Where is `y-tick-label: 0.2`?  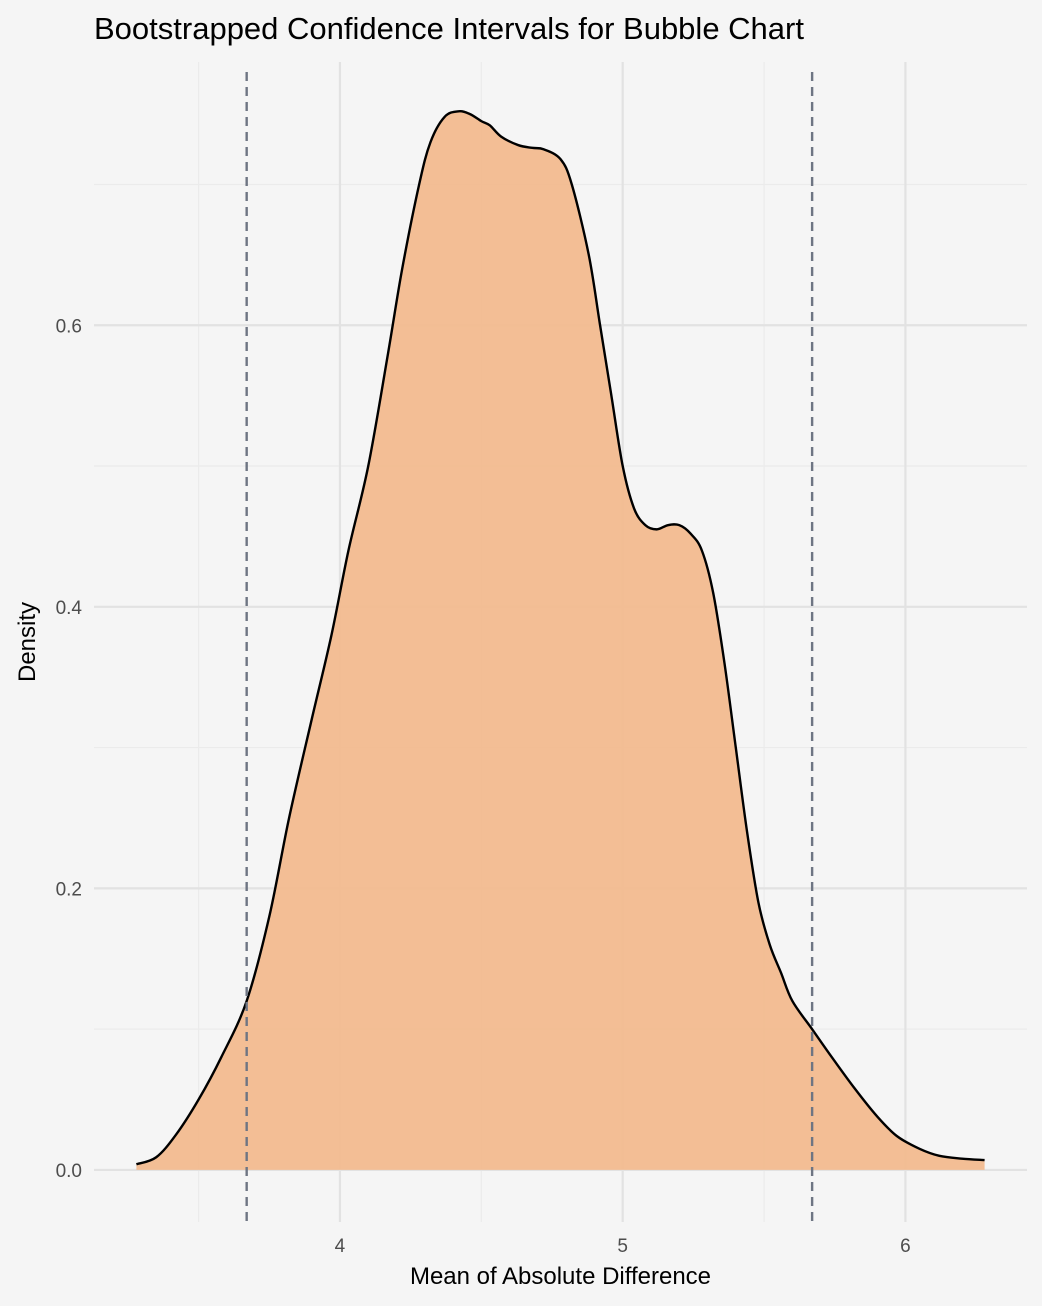 y-tick-label: 0.2 is located at coordinates (69, 889).